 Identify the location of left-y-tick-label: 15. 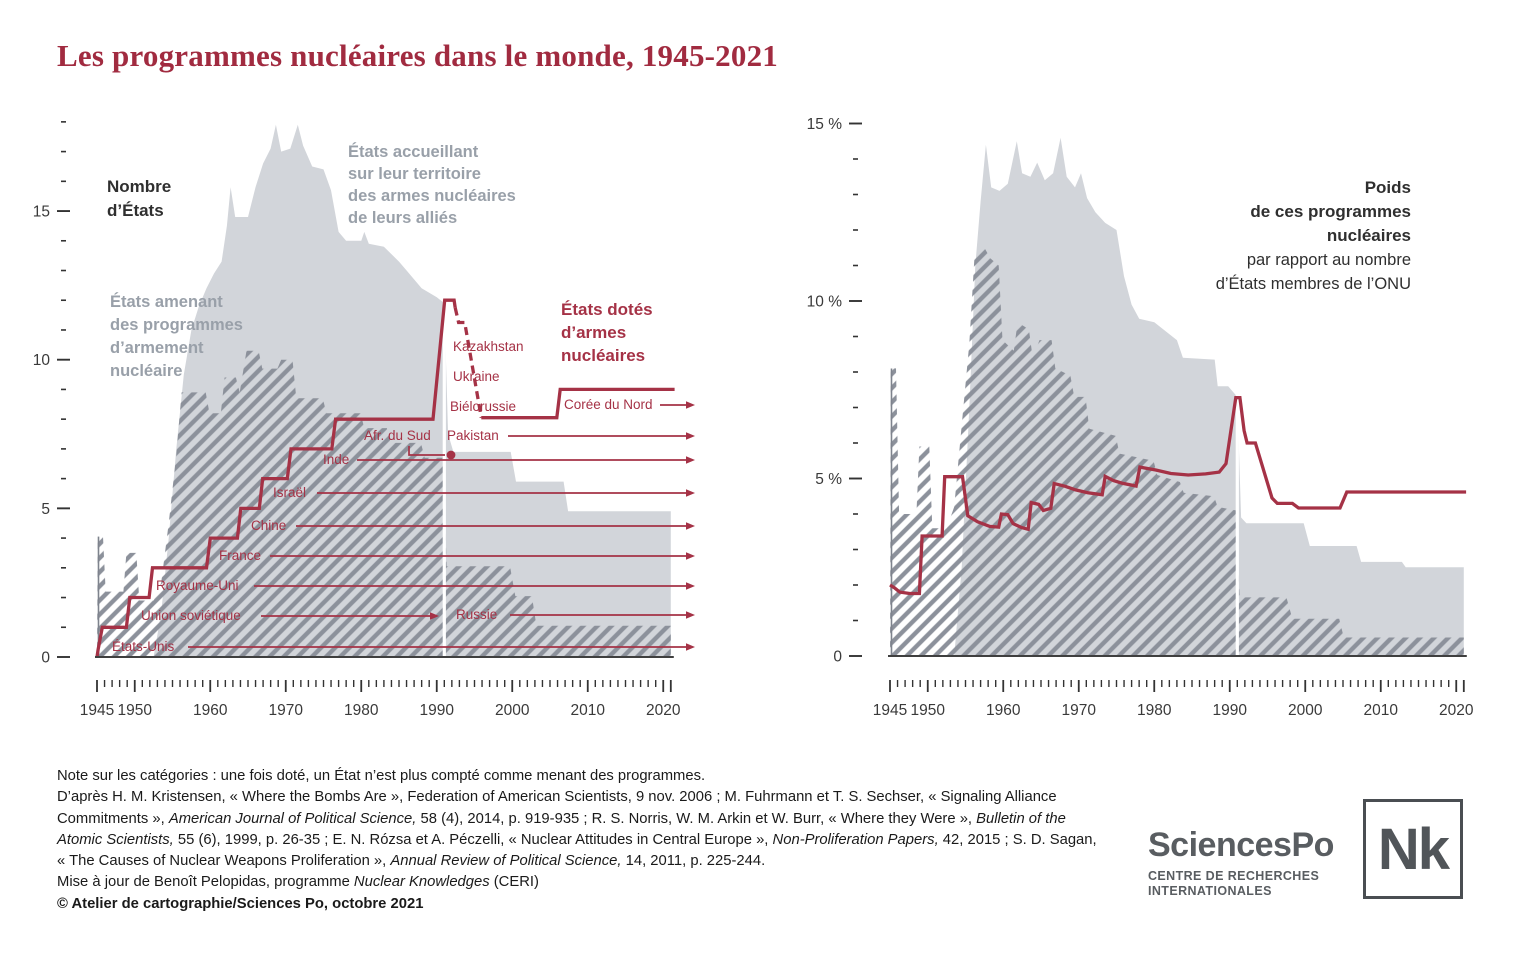
(41, 212).